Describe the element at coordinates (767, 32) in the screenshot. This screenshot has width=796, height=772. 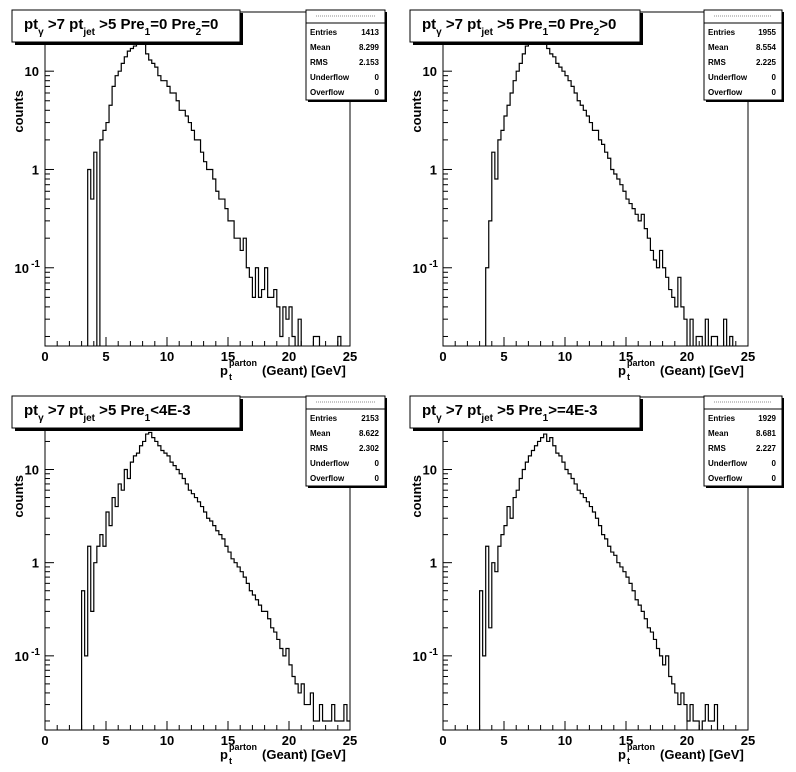
I see `stats-value: 1955` at that location.